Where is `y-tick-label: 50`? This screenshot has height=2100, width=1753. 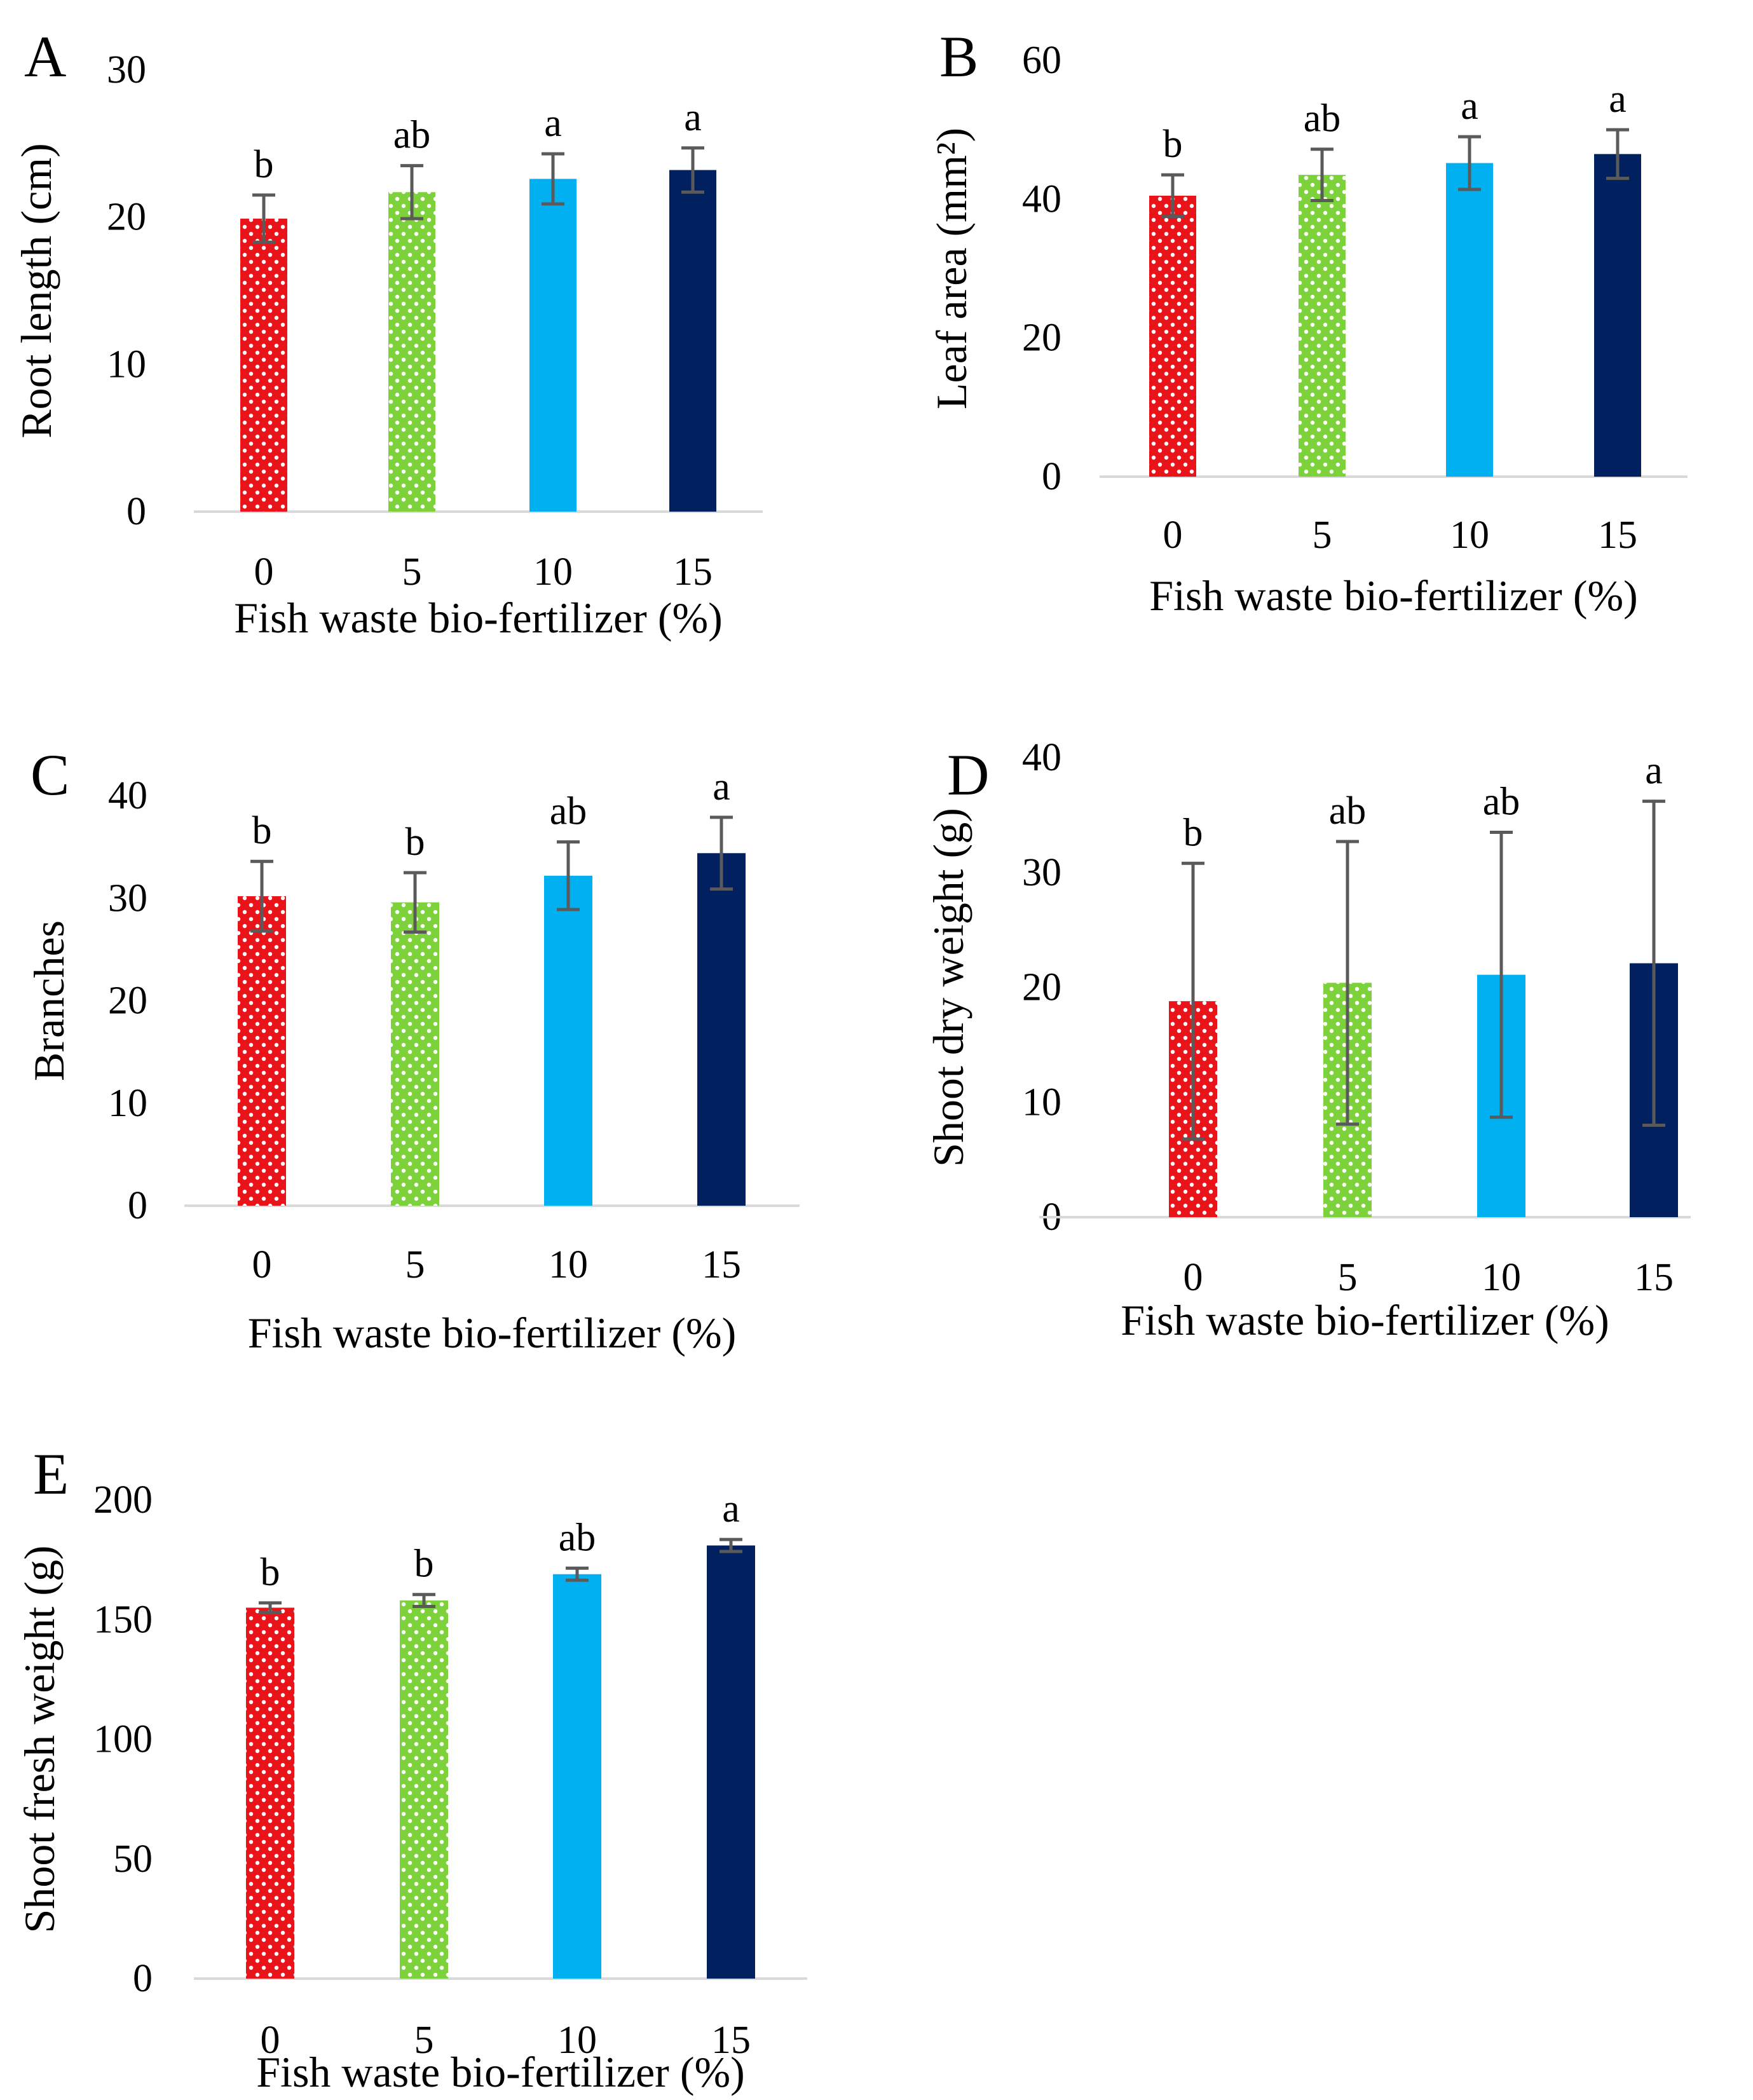
y-tick-label: 50 is located at coordinates (133, 1859).